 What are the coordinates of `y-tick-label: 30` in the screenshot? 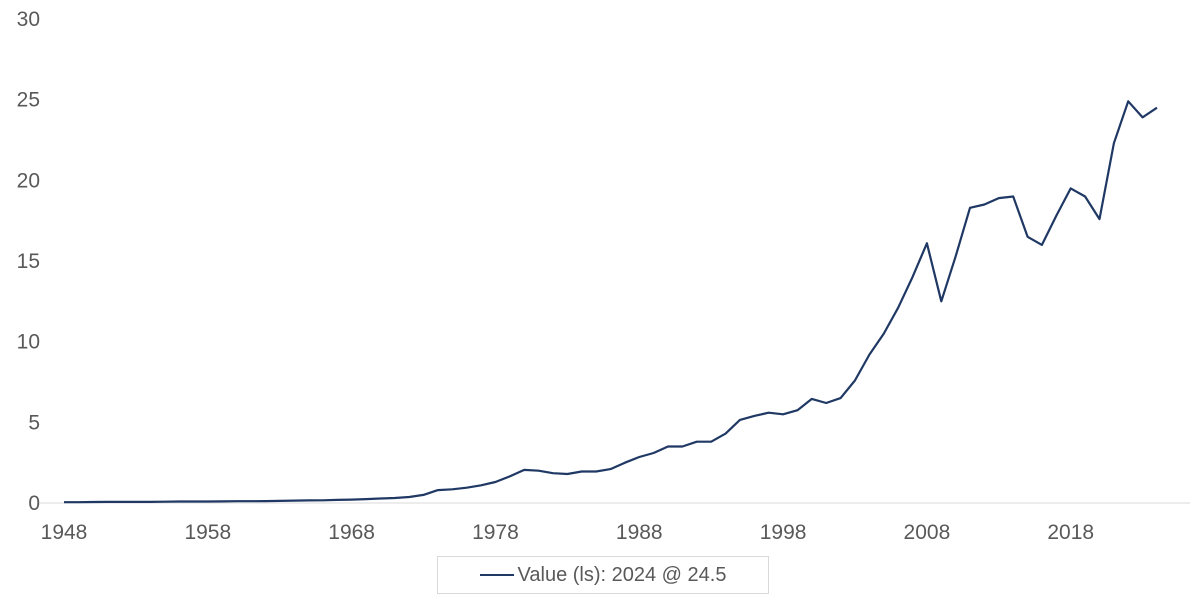 It's located at (28, 19).